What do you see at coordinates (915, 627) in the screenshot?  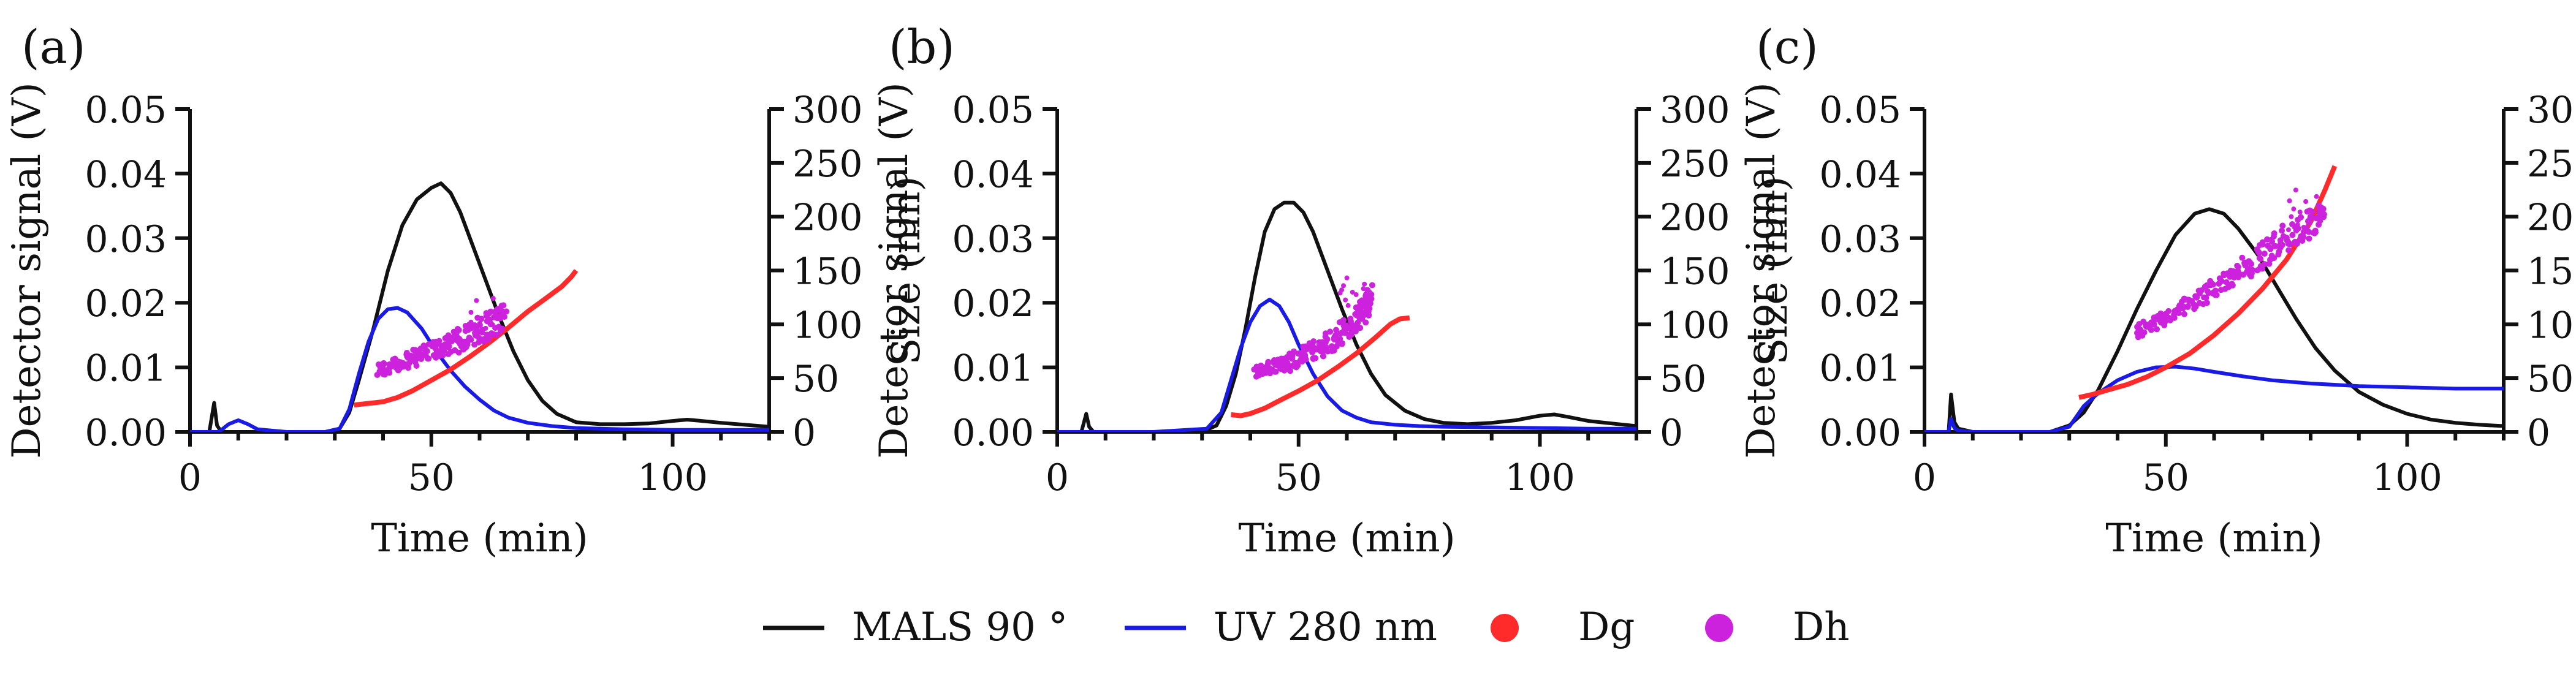 I see `legend-item-mals: MALS 90 °` at bounding box center [915, 627].